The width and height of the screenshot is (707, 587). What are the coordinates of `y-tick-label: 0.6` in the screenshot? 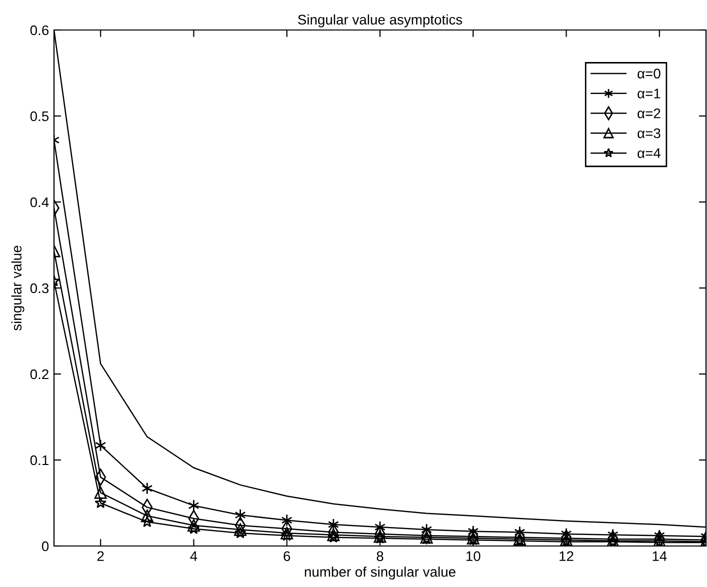 It's located at (39, 30).